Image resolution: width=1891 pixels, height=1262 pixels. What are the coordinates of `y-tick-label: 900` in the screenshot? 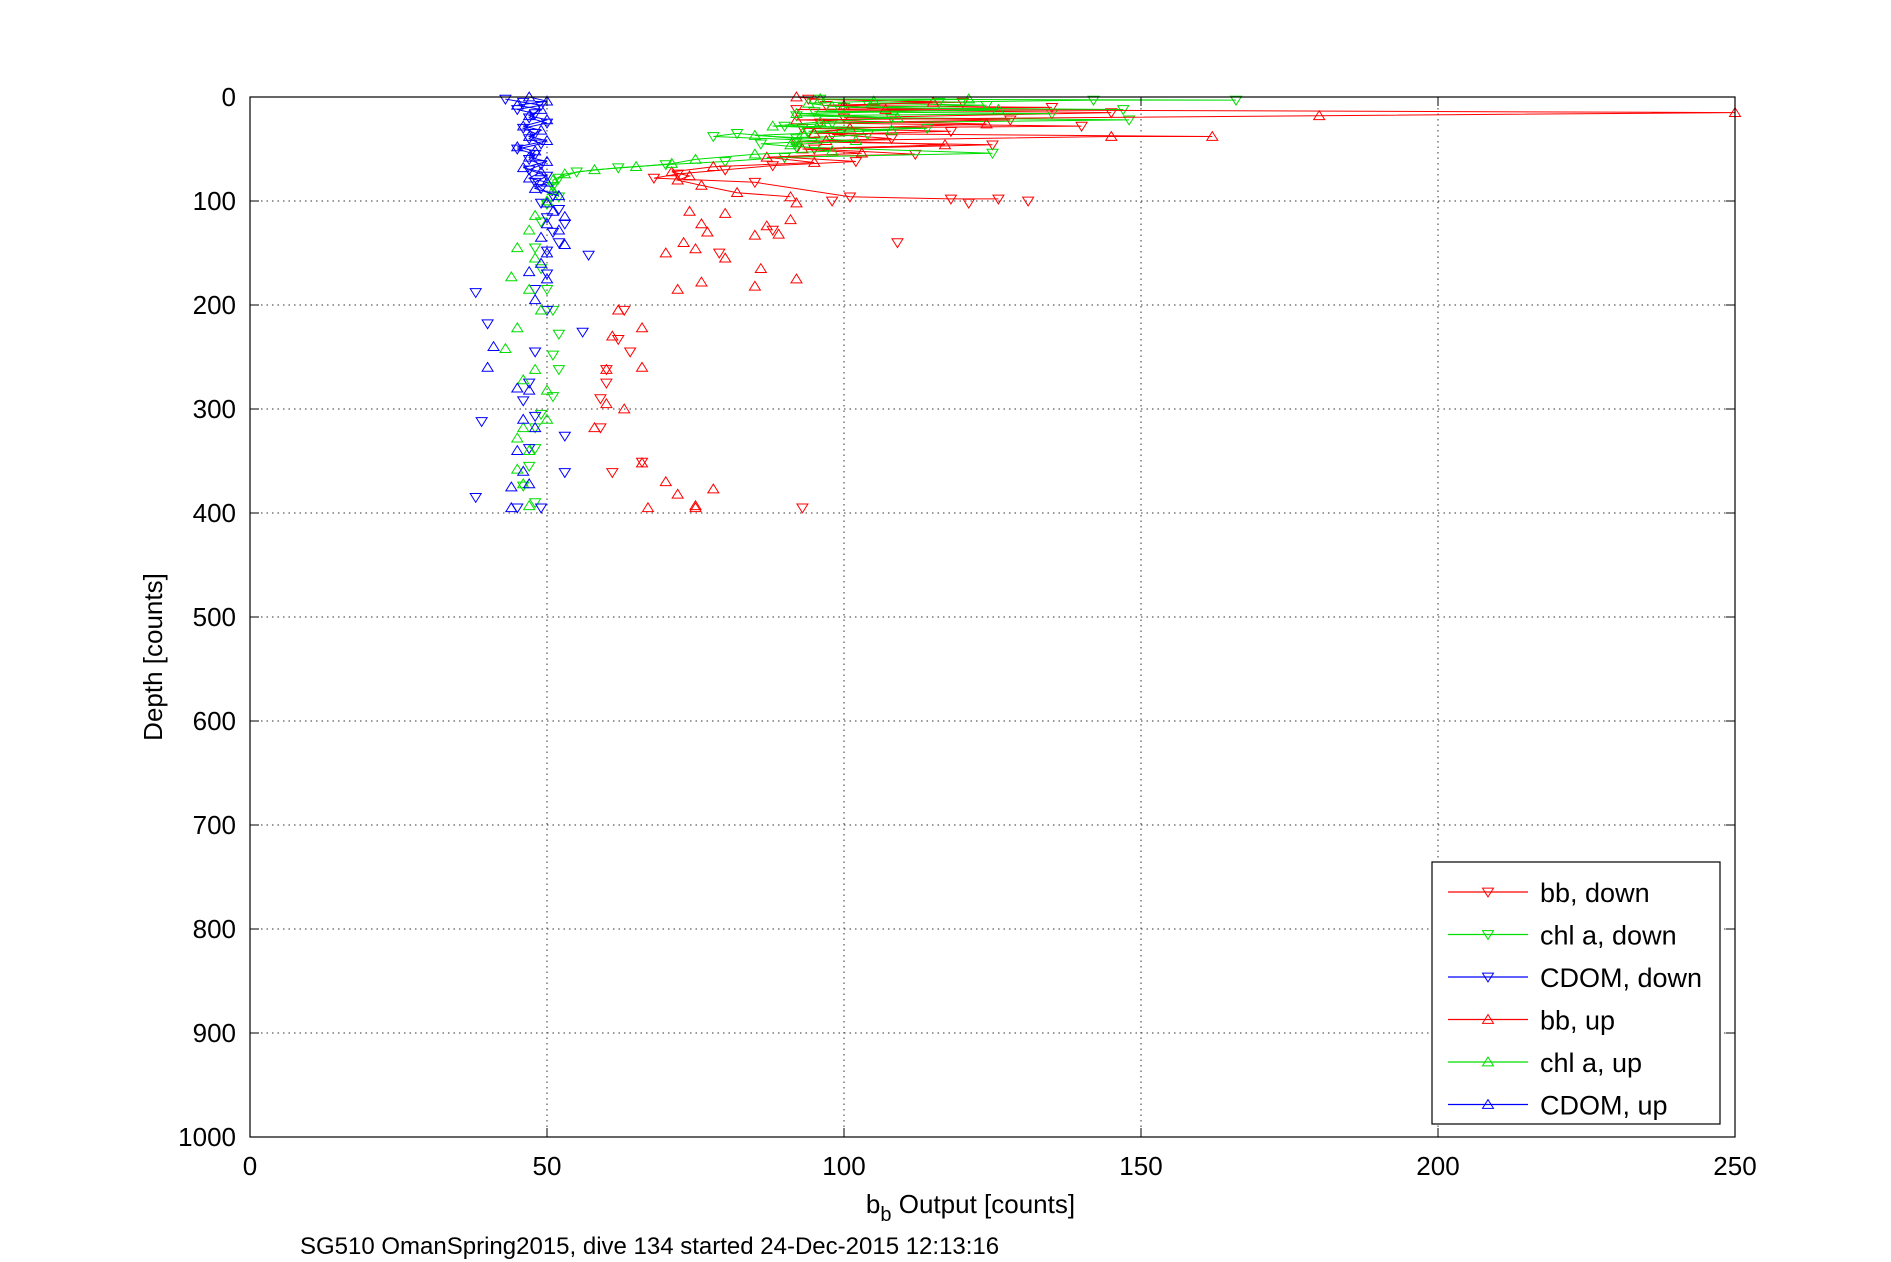 It's located at (214, 1033).